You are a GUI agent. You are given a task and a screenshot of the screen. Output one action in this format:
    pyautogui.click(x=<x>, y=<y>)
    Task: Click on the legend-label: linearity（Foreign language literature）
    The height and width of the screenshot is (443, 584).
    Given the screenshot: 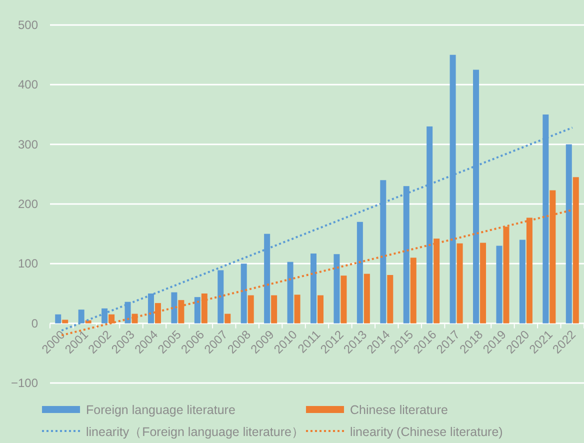 What is the action you would take?
    pyautogui.click(x=195, y=432)
    